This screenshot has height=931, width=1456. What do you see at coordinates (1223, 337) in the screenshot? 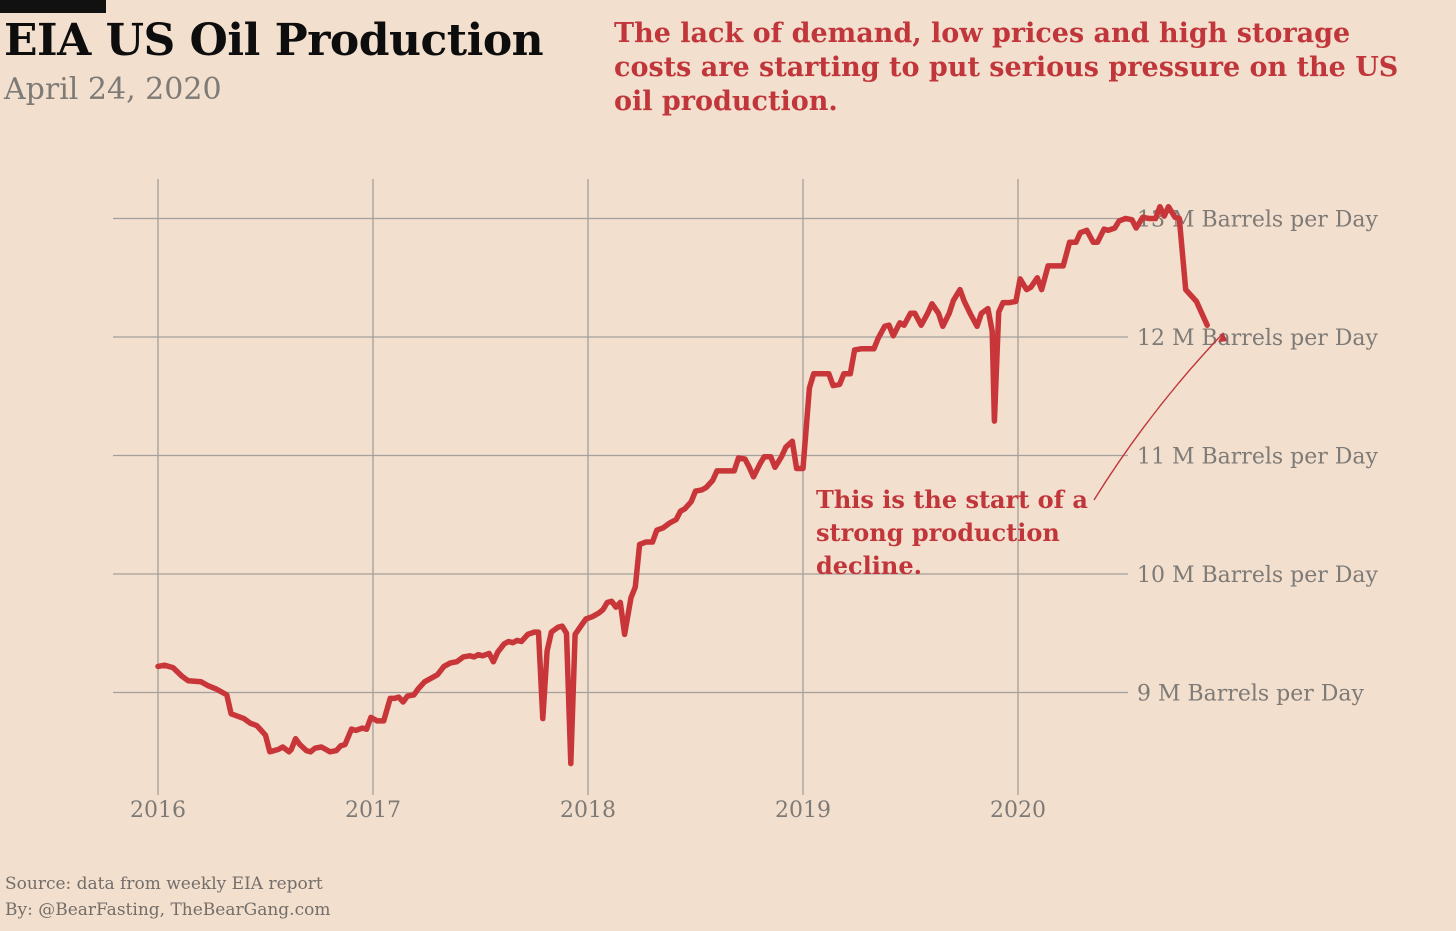
I see `annotation-arrow-head` at bounding box center [1223, 337].